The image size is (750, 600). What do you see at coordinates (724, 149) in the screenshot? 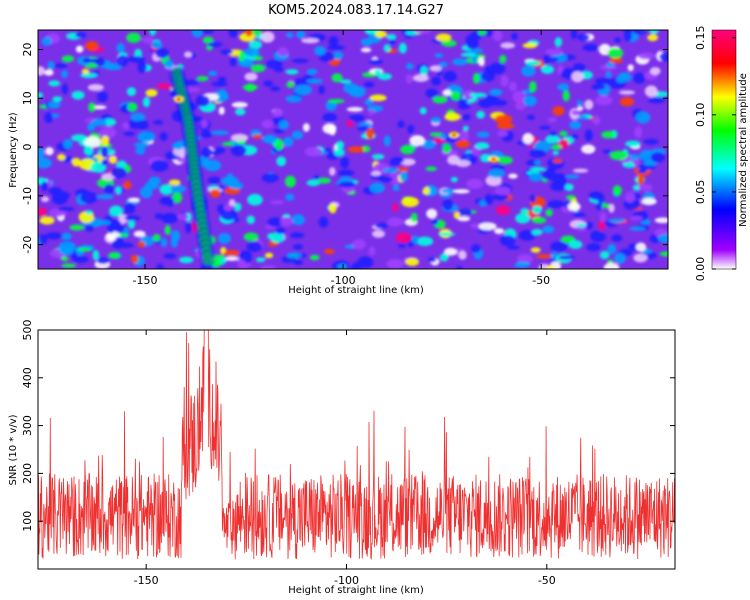
I see `colorbar-gradient` at bounding box center [724, 149].